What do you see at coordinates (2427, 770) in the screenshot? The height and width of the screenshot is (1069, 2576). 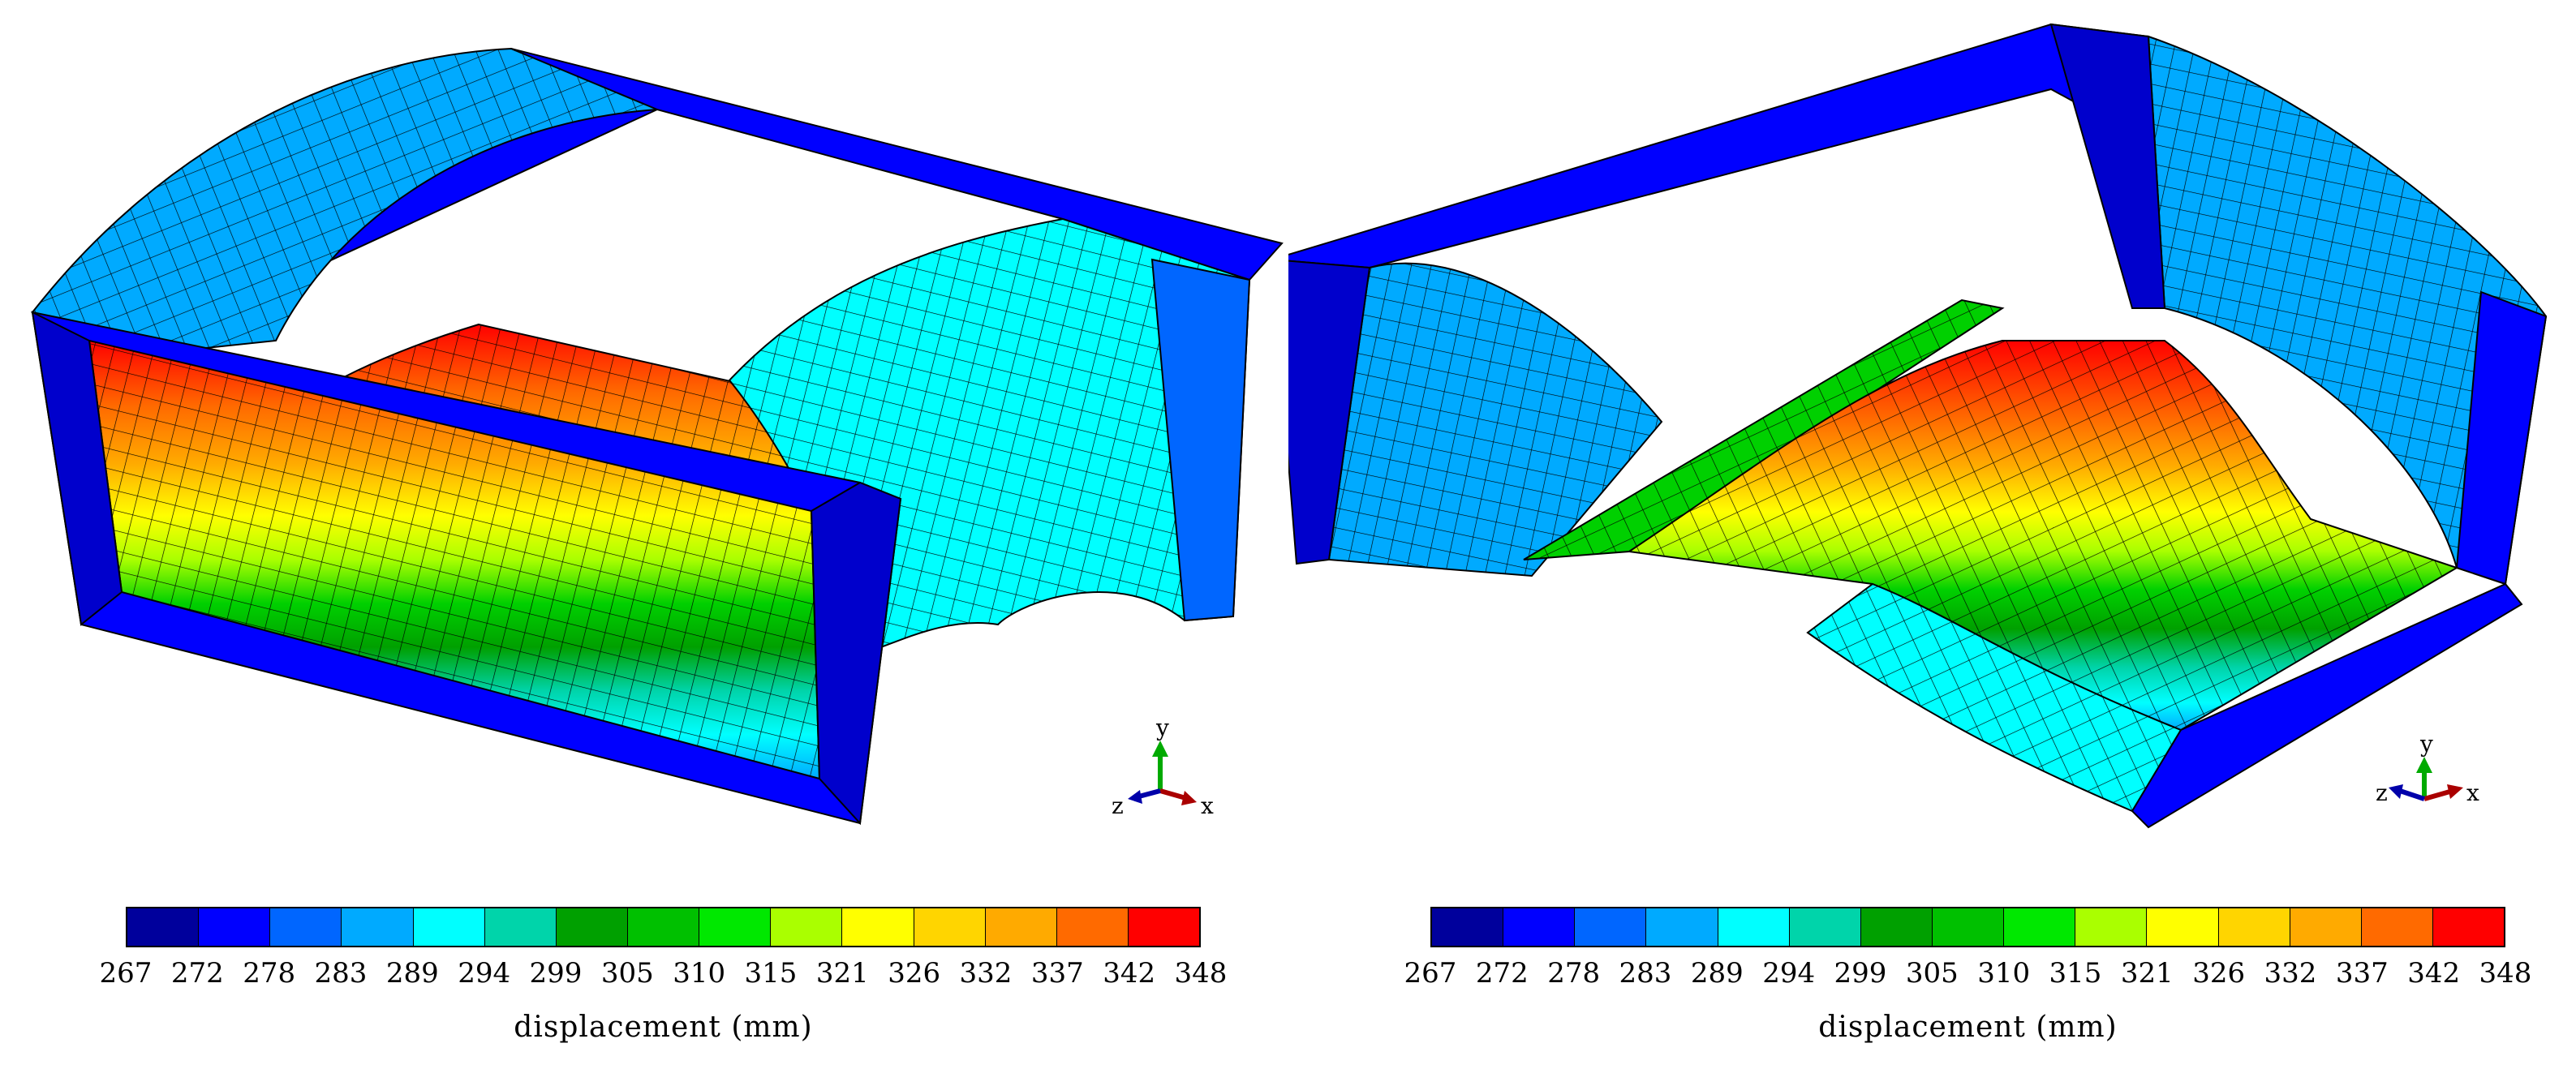 I see `right-axis-triad: y x z` at bounding box center [2427, 770].